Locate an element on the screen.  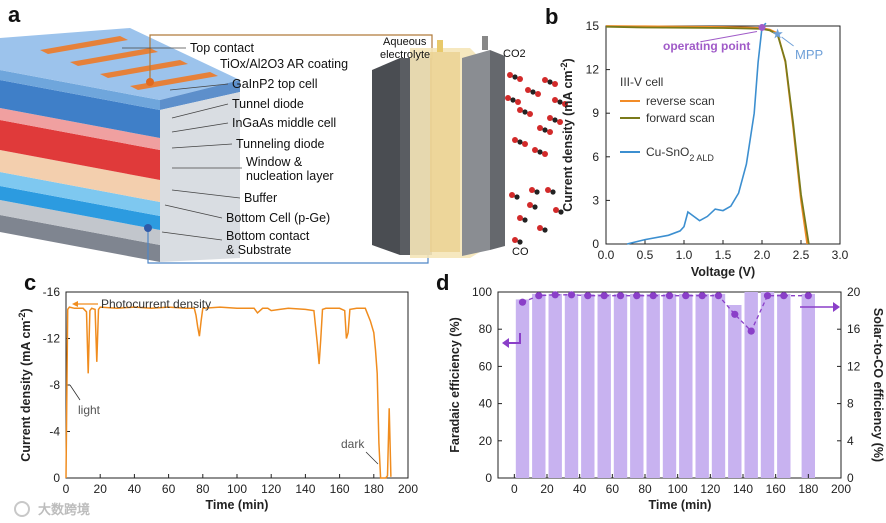
panel-c-series is located at coordinates (228, 392).